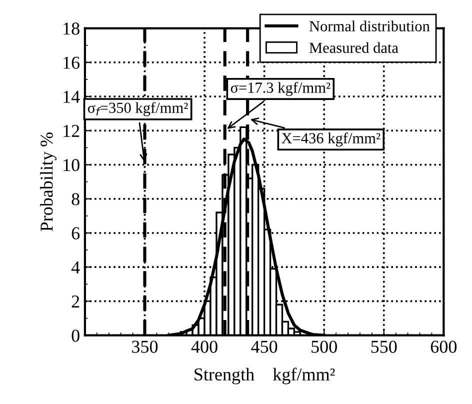 The image size is (472, 404). I want to click on annotation: σ$_{f}$=350 kgf/mm², so click(138, 109).